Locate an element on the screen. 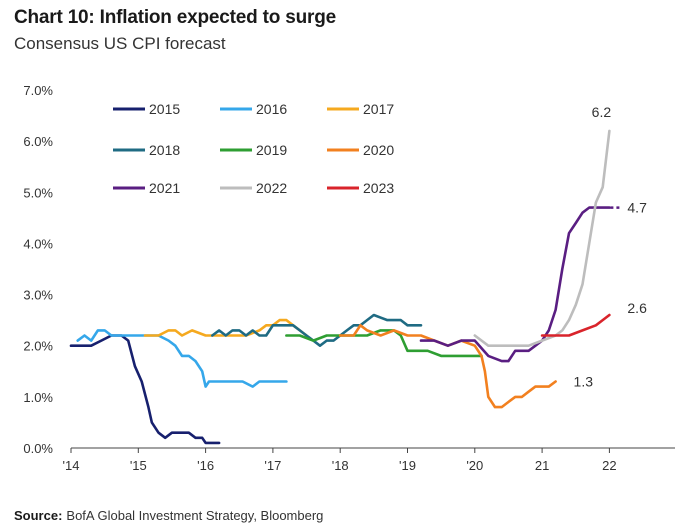 This screenshot has height=531, width=697. chart-subtitle: Consensus US CPI forecast is located at coordinates (120, 43).